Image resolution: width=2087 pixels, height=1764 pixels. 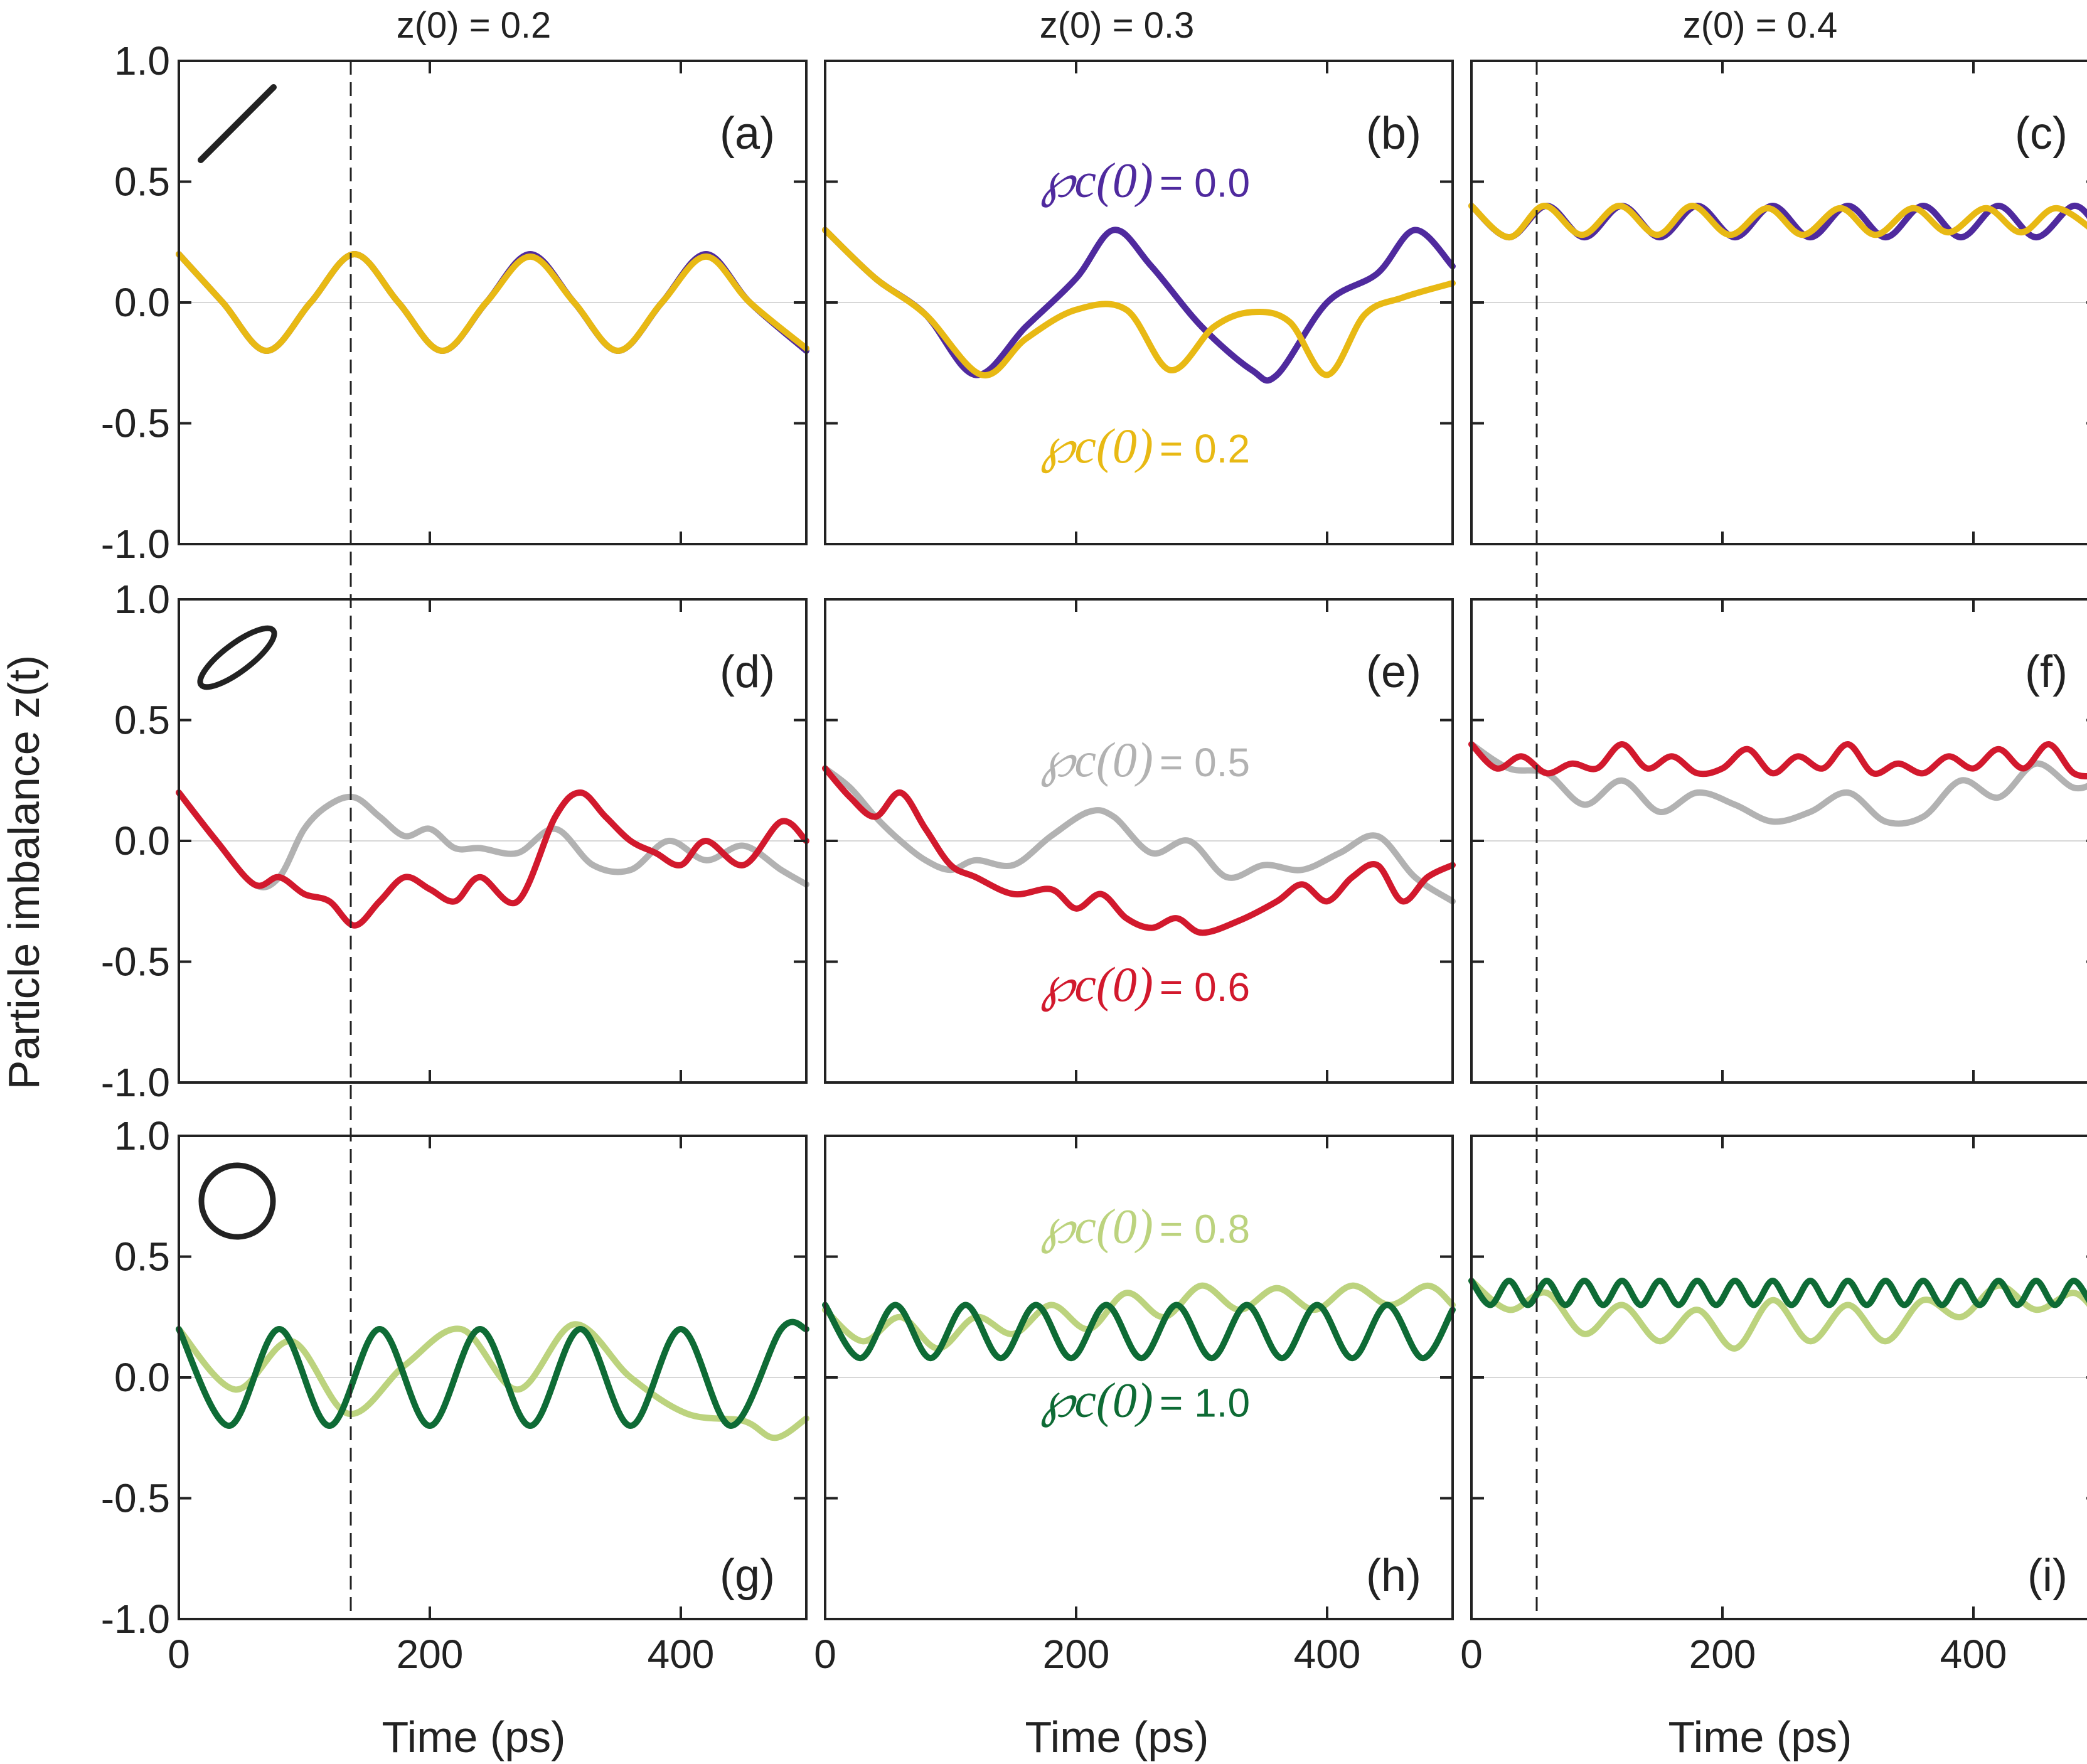 I want to click on line-icon, so click(x=237, y=124).